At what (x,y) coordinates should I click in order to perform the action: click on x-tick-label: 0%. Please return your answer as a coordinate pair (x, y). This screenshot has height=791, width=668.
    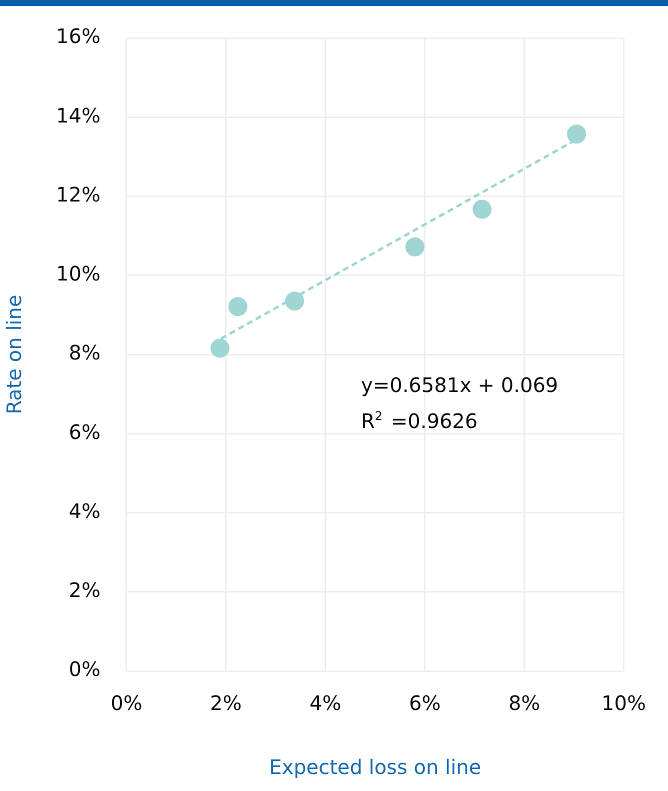
    Looking at the image, I should click on (126, 703).